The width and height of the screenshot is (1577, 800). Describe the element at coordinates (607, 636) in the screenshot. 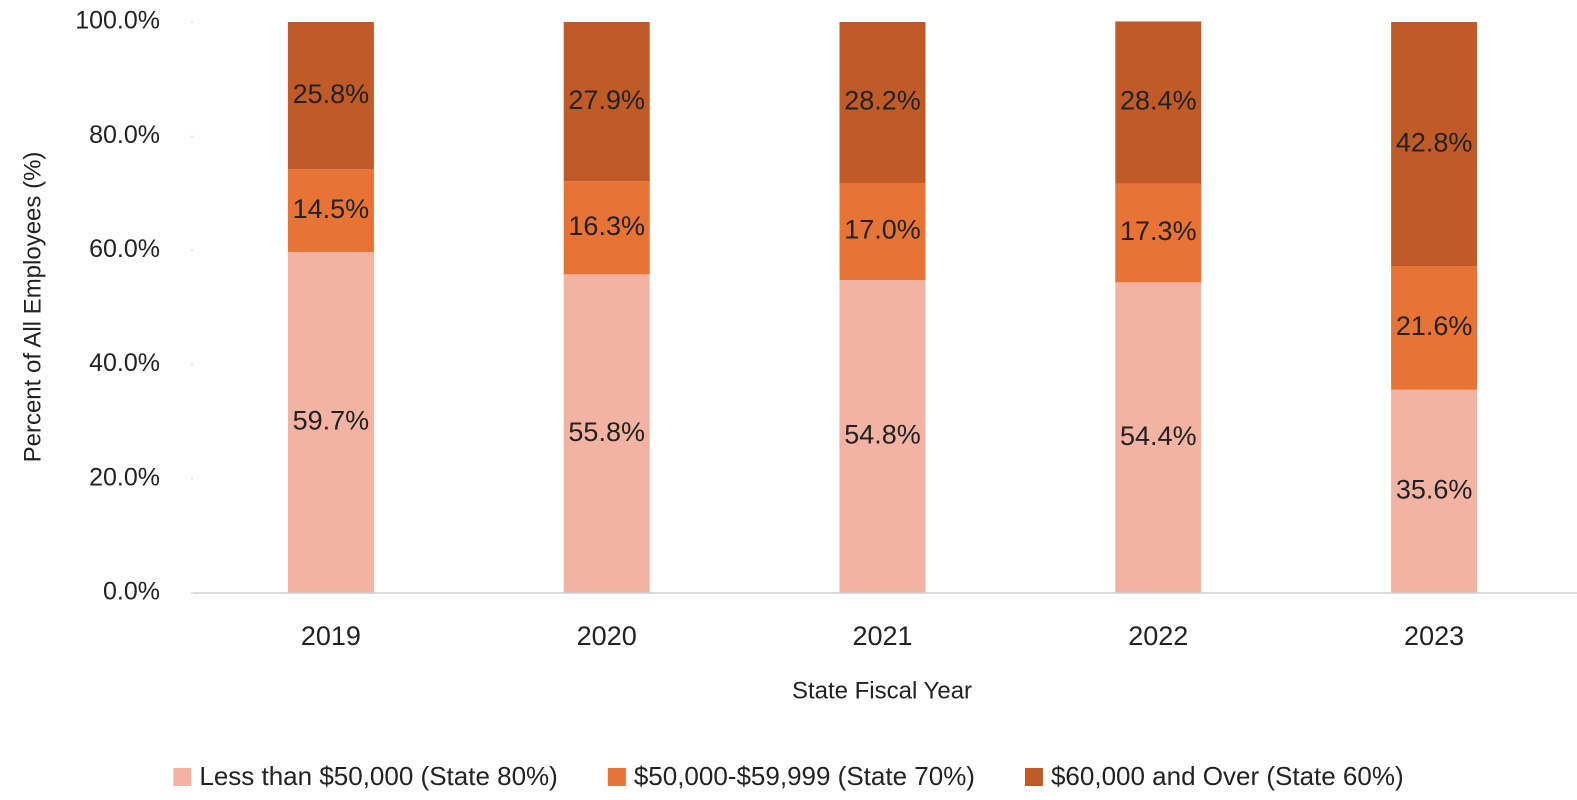

I see `x-tick-label: 2020` at that location.